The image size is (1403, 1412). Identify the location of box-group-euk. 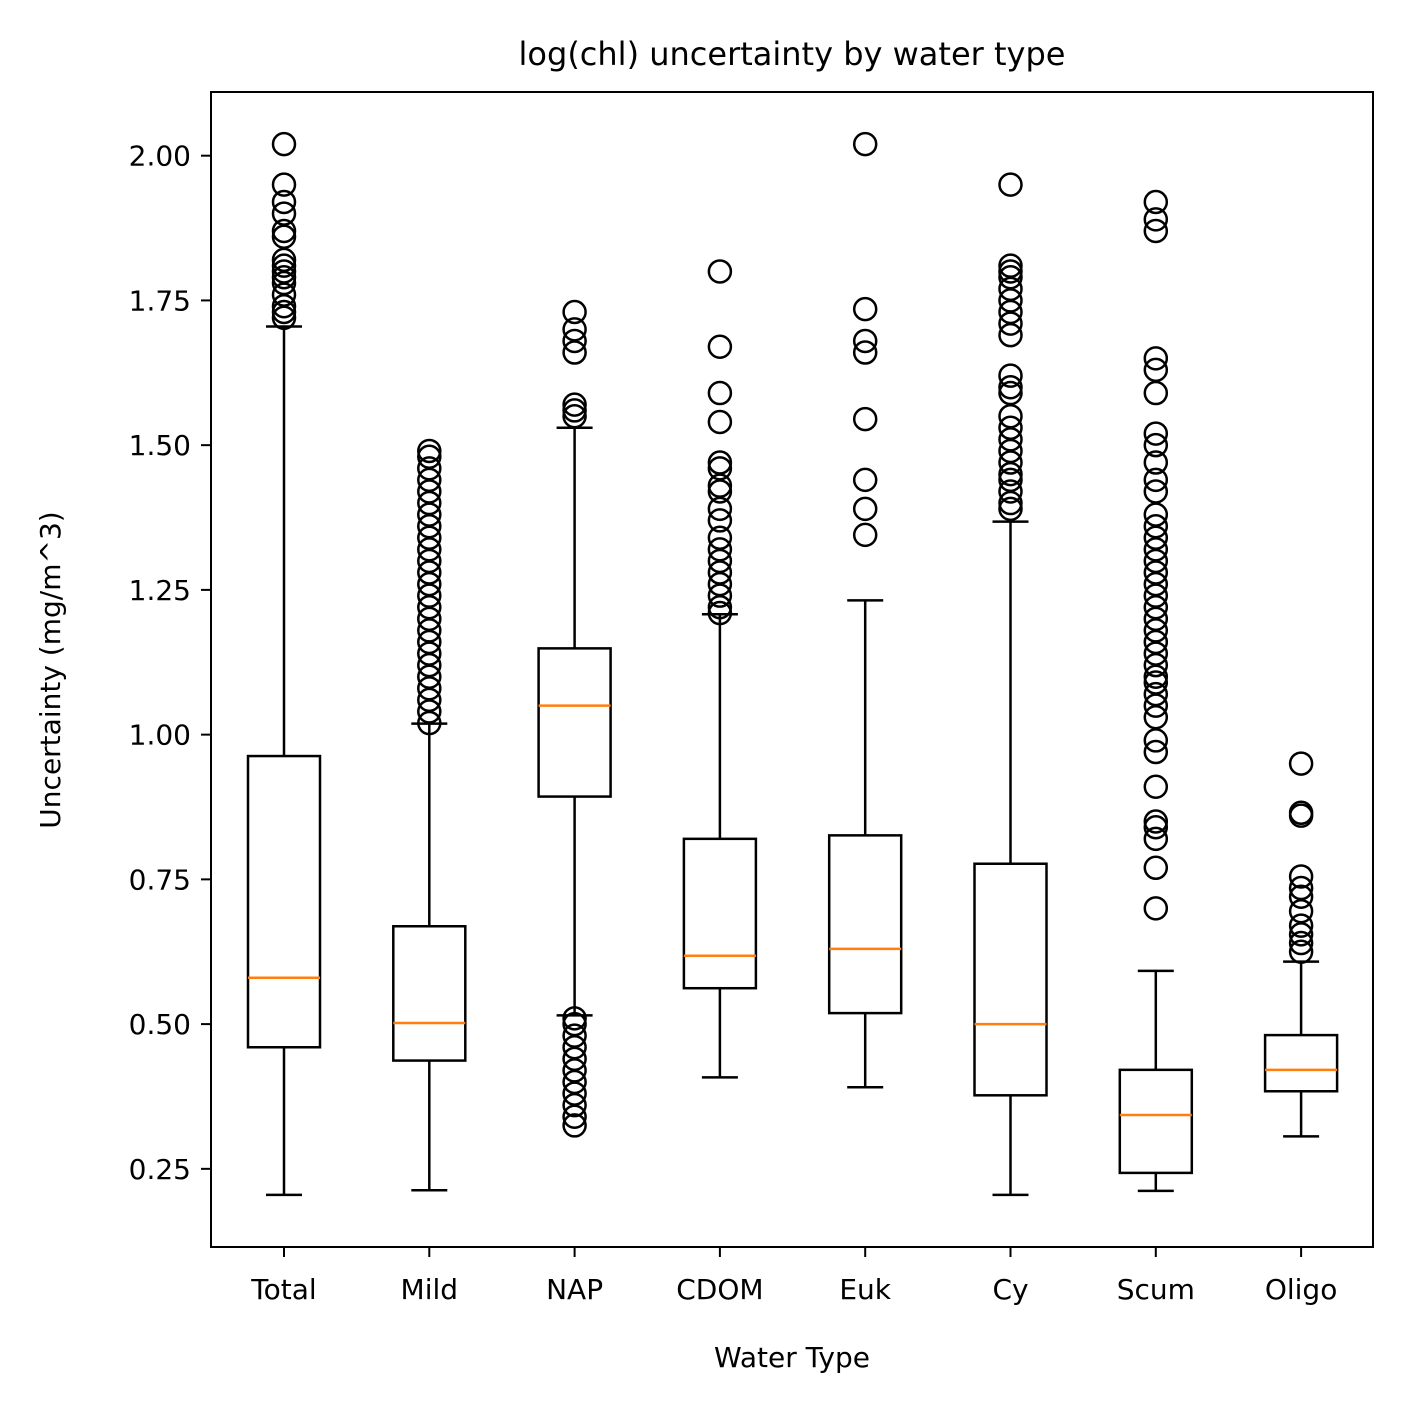
(865, 610).